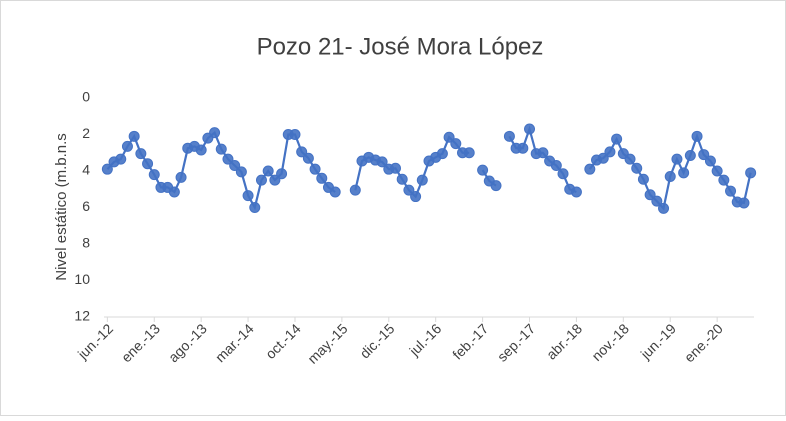 Image resolution: width=786 pixels, height=421 pixels. What do you see at coordinates (86, 133) in the screenshot?
I see `y-tick-label: 2` at bounding box center [86, 133].